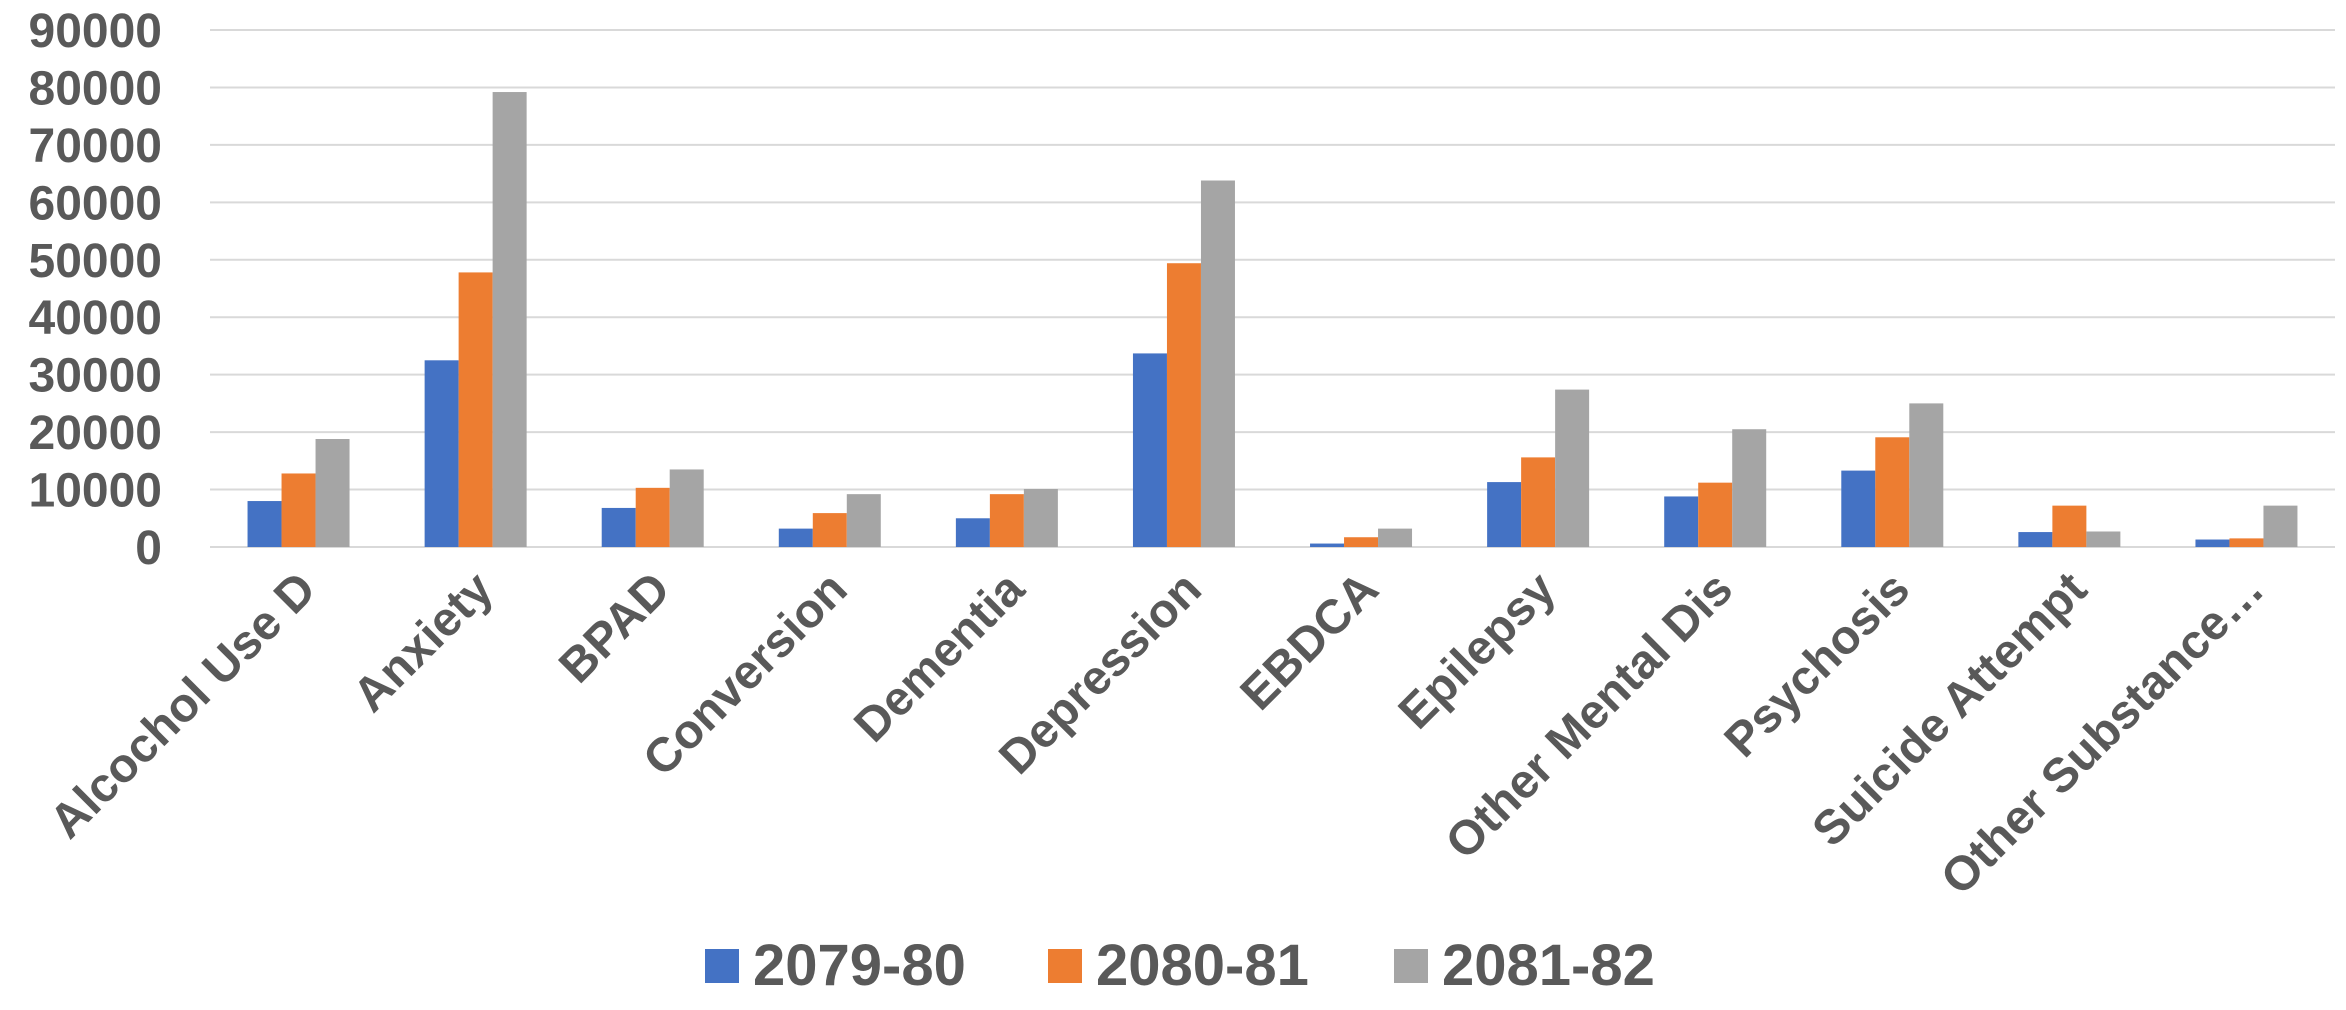  Describe the element at coordinates (614, 627) in the screenshot. I see `x-tick-label: BPAD` at that location.